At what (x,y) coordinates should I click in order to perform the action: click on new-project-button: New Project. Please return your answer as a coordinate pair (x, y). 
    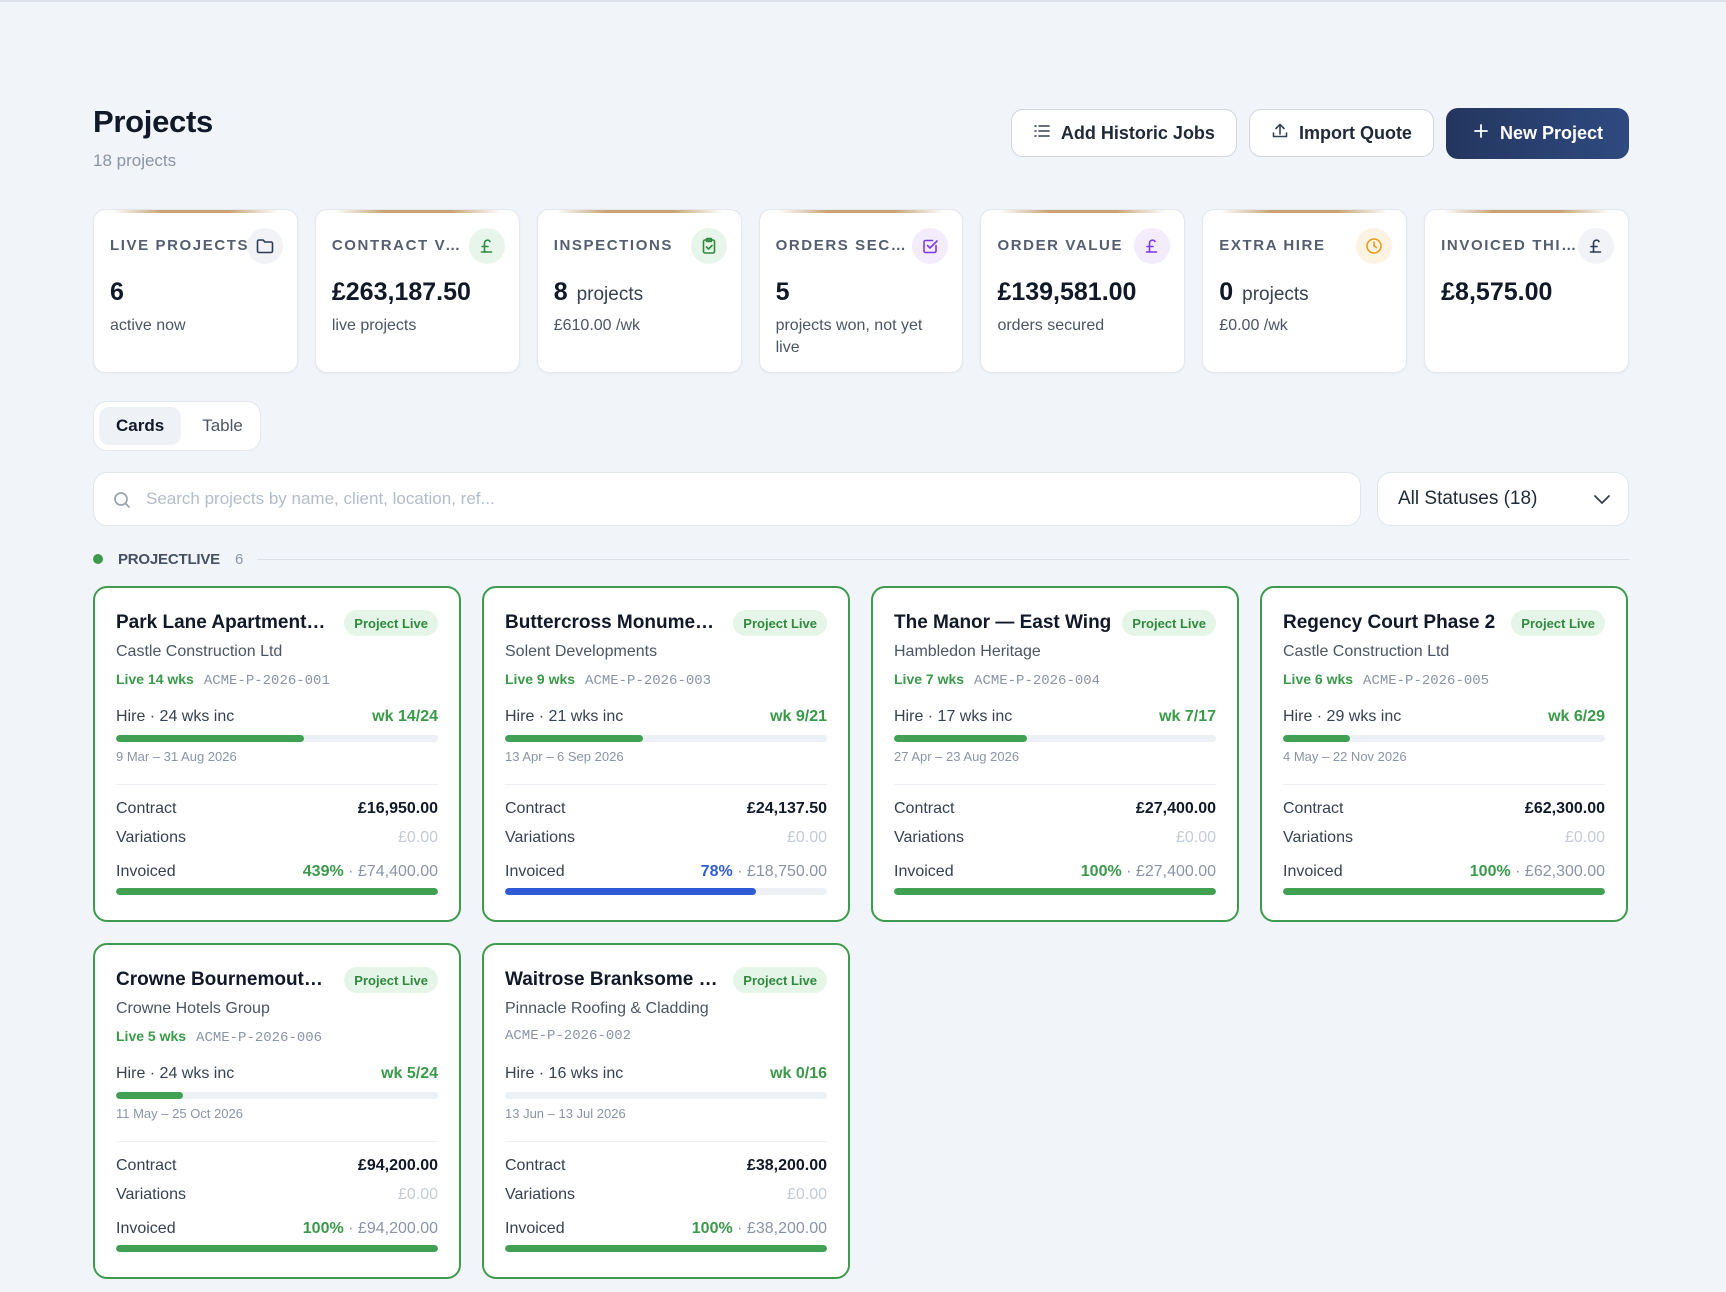
    Looking at the image, I should click on (1537, 133).